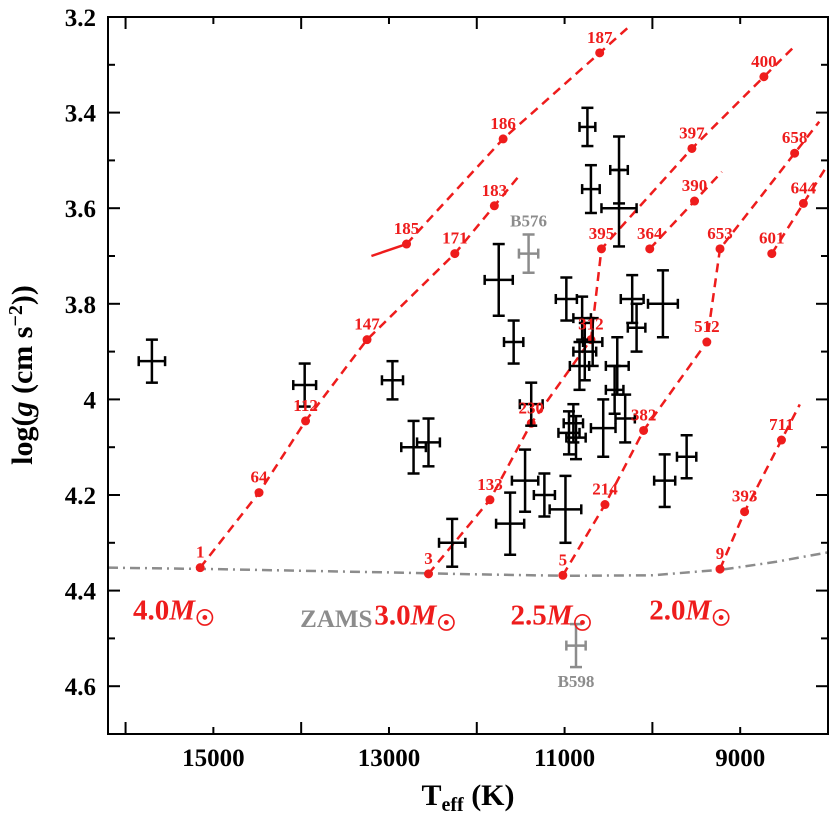 The image size is (830, 816). What do you see at coordinates (80, 209) in the screenshot?
I see `y-tick-label: 3.6` at bounding box center [80, 209].